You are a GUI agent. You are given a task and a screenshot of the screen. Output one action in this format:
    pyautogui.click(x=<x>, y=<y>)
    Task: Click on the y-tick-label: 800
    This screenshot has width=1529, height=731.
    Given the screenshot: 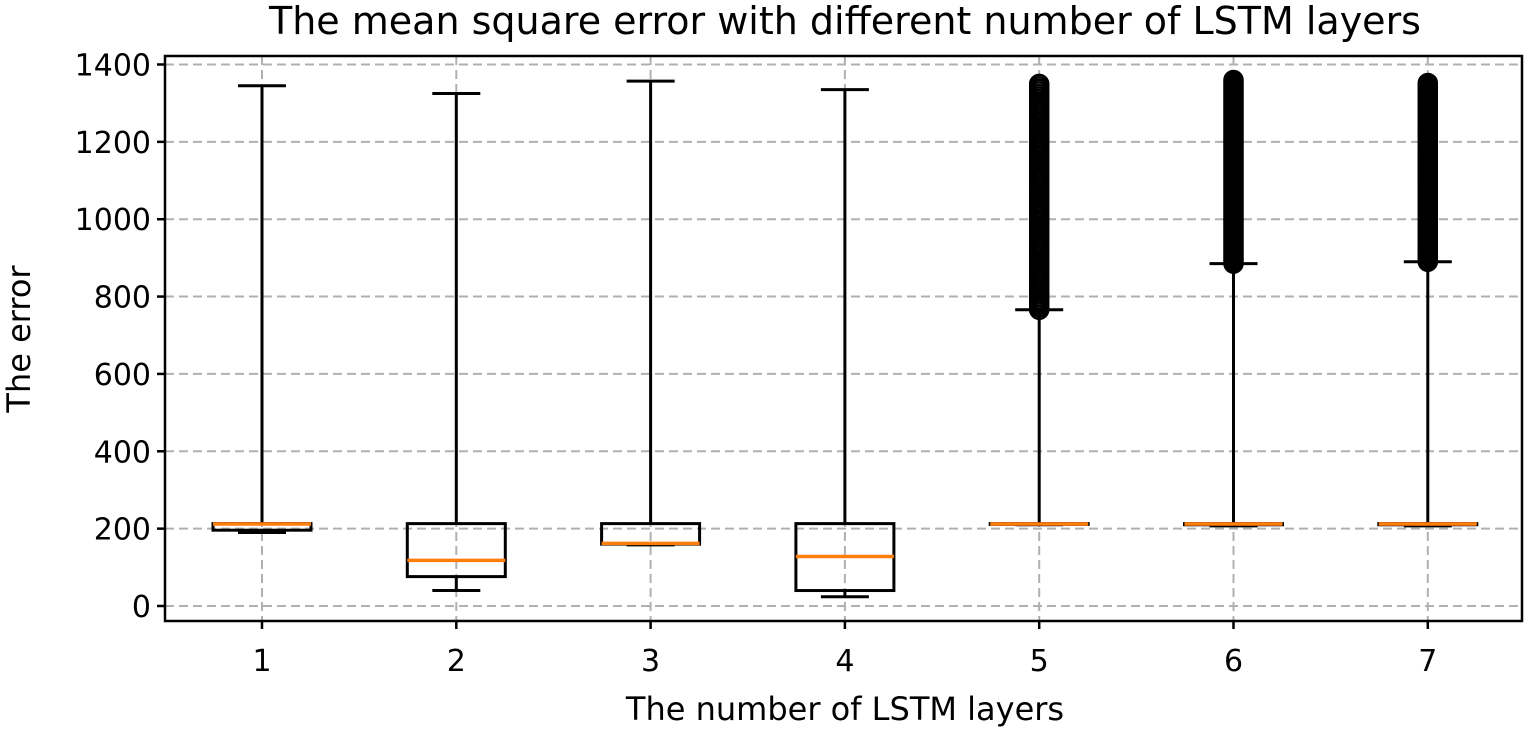 What is the action you would take?
    pyautogui.click(x=122, y=298)
    